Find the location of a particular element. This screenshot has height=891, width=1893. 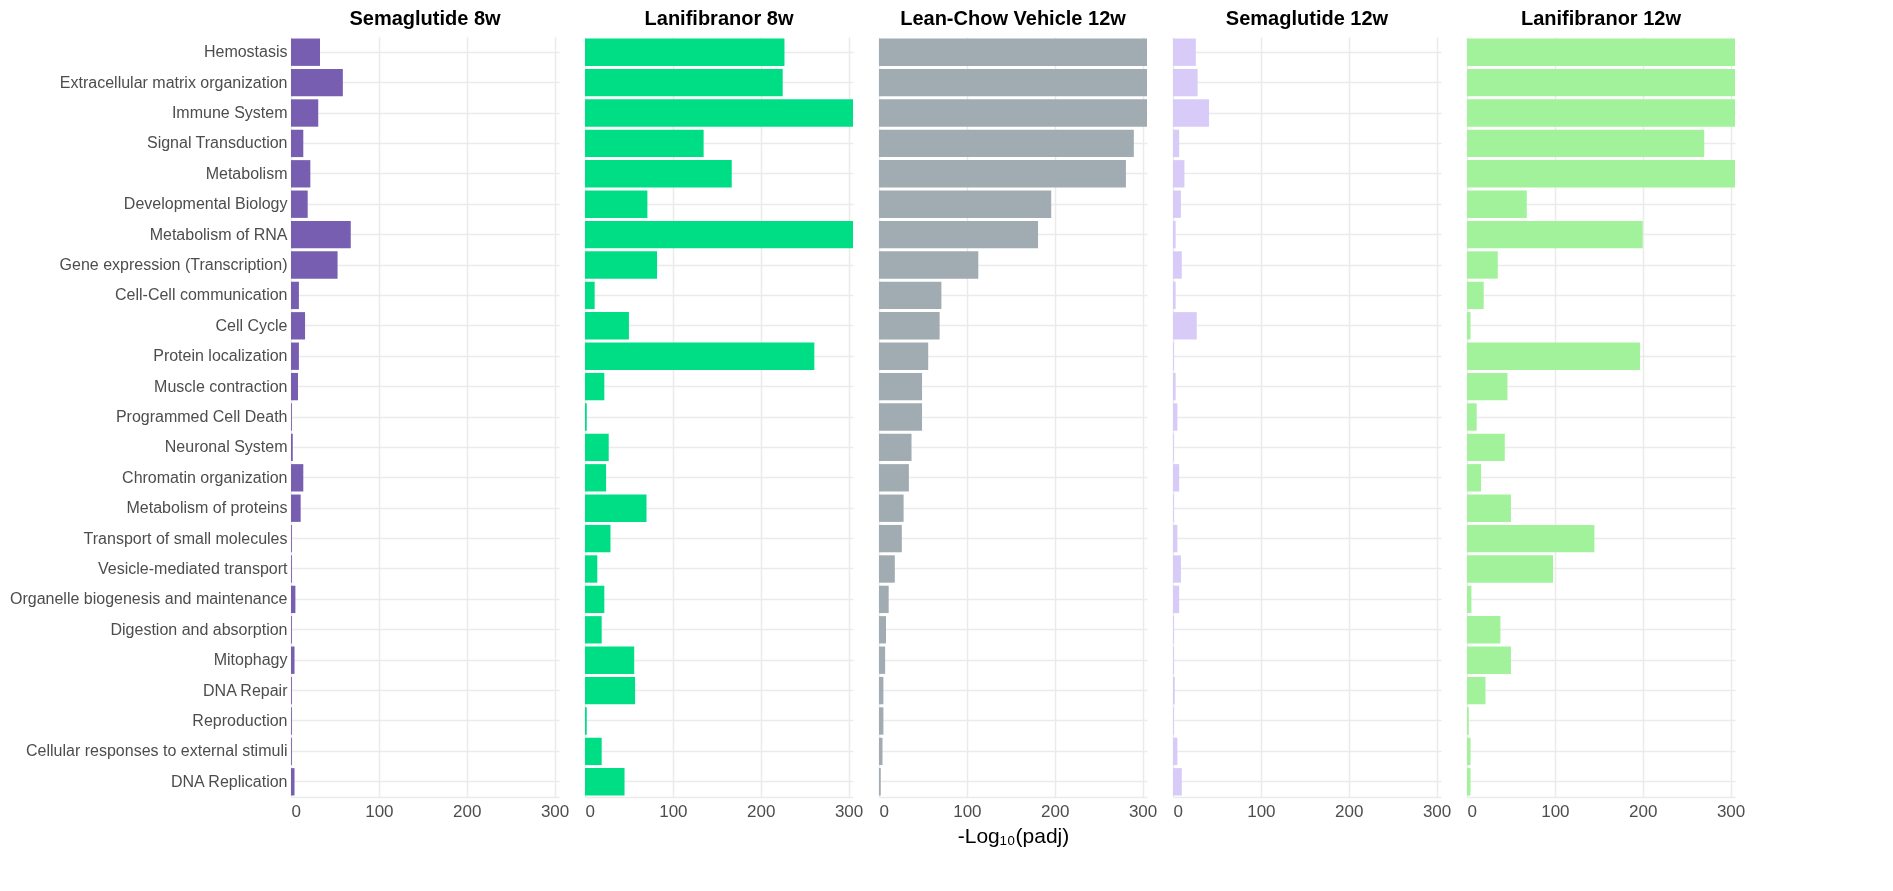

y-tick-label: Protein localization is located at coordinates (220, 356).